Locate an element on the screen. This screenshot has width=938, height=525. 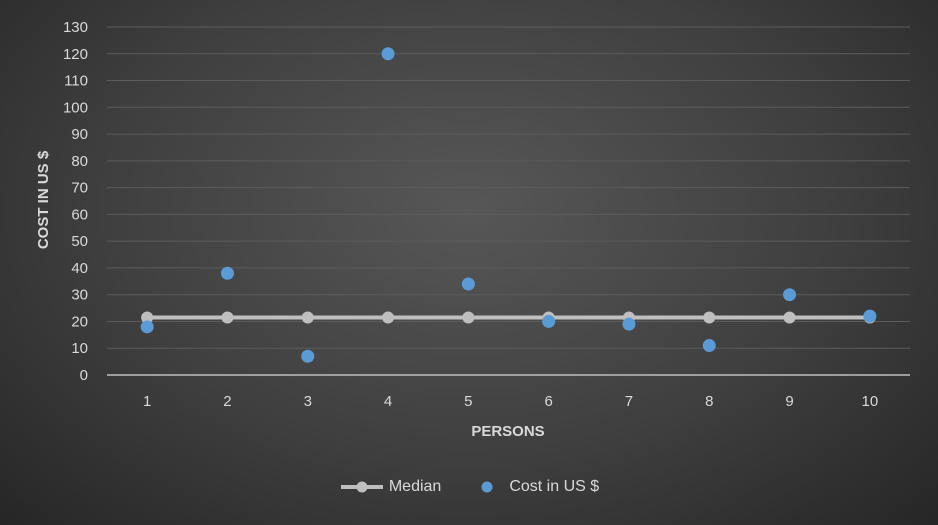
legend: Median Cost in US $ is located at coordinates (469, 487).